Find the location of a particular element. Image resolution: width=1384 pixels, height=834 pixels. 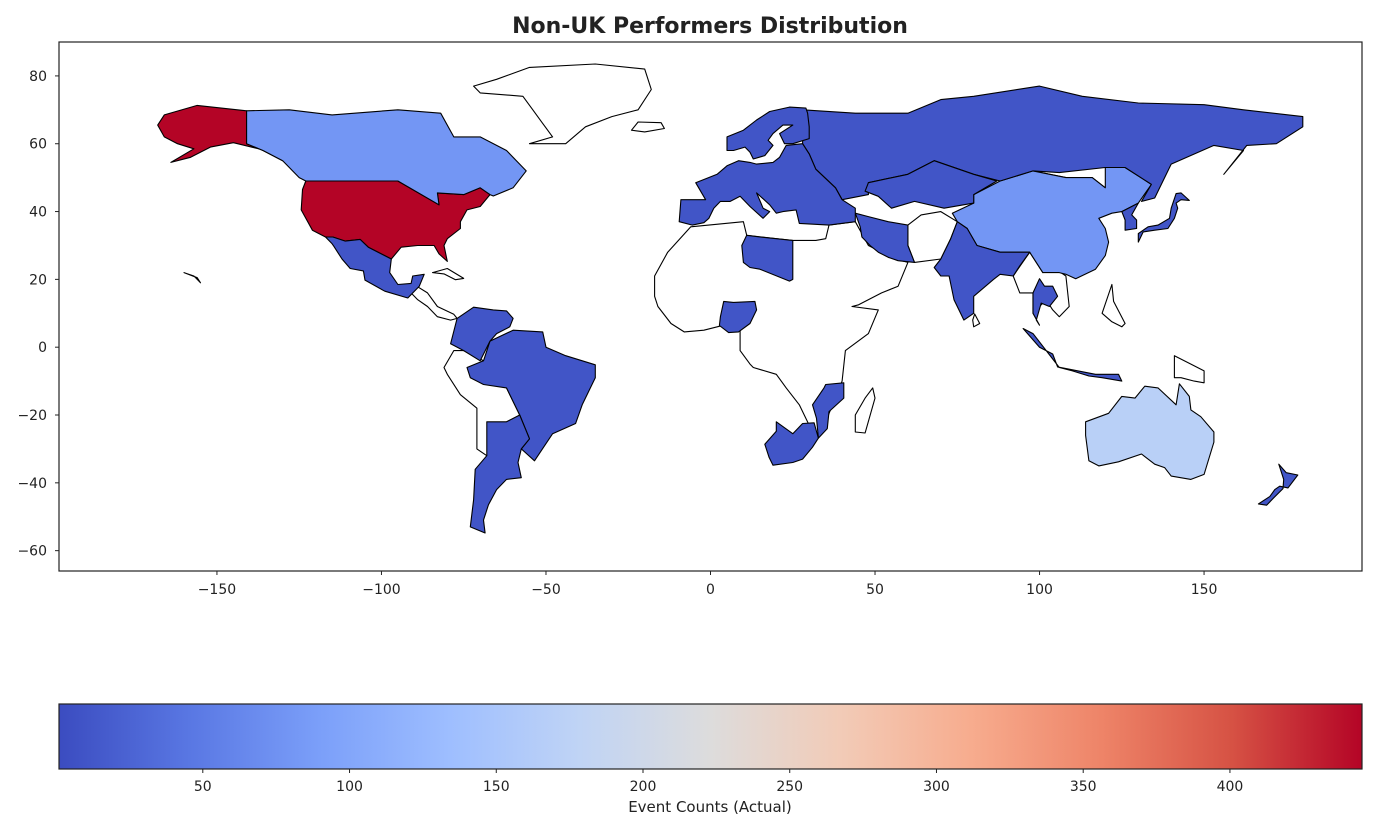

country-japan is located at coordinates (1163, 217).